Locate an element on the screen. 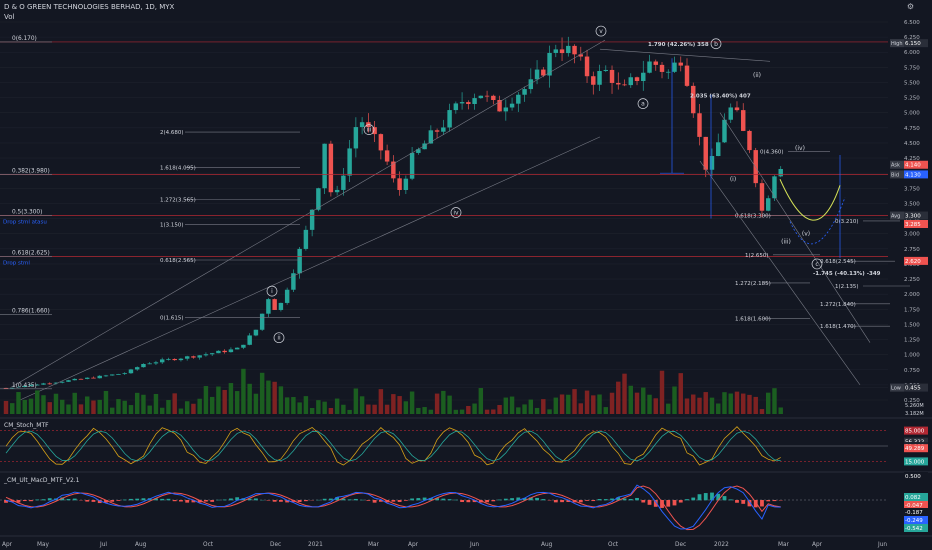 Image resolution: width=932 pixels, height=550 pixels. macd-tag-label: -0.542 is located at coordinates (914, 529).